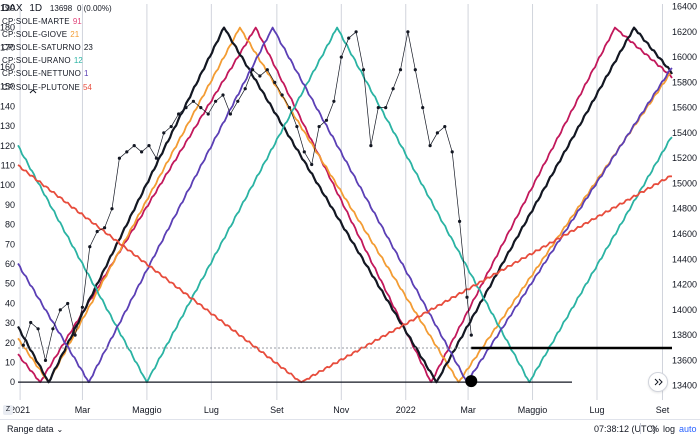 The width and height of the screenshot is (700, 438). Describe the element at coordinates (8, 166) in the screenshot. I see `left-tick-label: 110` at that location.